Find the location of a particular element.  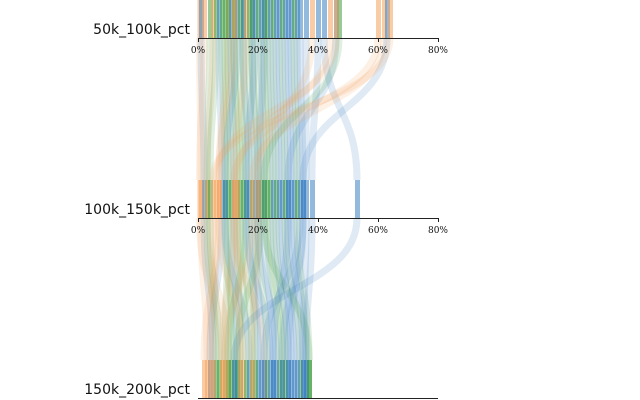

tick-label-1-3: 60% is located at coordinates (378, 231).